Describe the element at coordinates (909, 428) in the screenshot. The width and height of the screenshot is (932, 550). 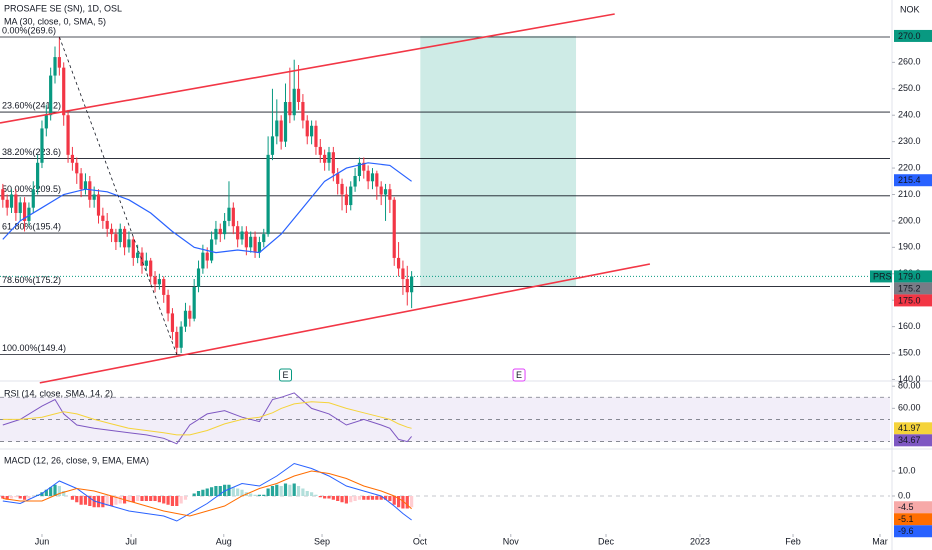
I see `value-label: 41.97` at that location.